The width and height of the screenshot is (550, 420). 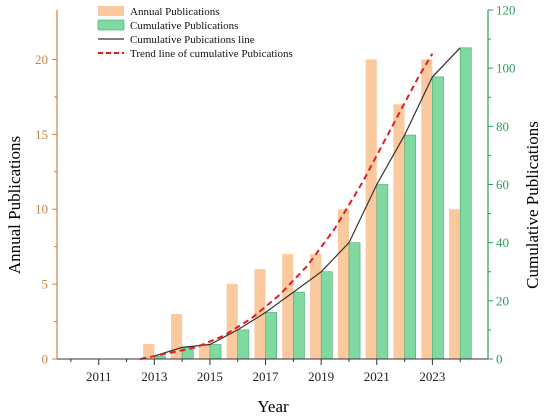 I want to click on x-tick-label: 2021, so click(x=377, y=376).